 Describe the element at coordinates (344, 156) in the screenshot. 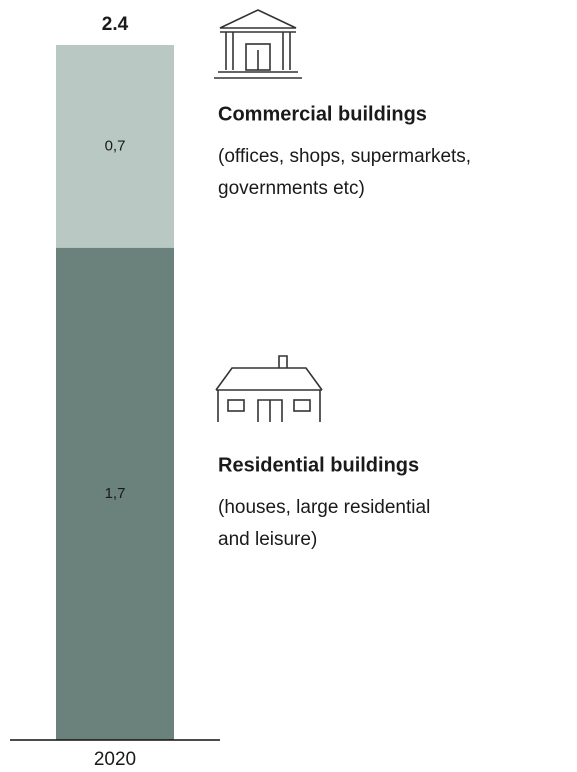

I see `legend-description: (offices, shops, supermarkets,` at that location.